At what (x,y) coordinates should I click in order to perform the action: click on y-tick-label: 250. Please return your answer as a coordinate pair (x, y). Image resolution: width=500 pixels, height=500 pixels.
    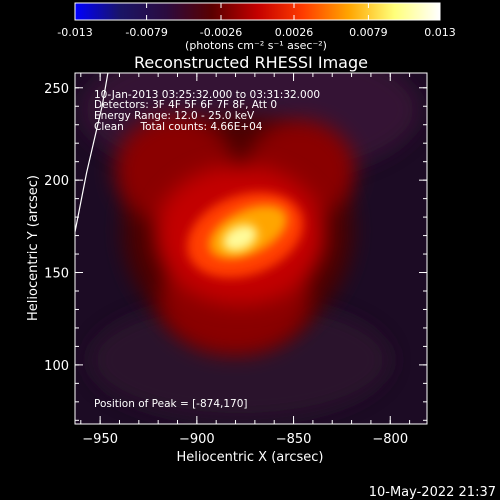
    Looking at the image, I should click on (56, 89).